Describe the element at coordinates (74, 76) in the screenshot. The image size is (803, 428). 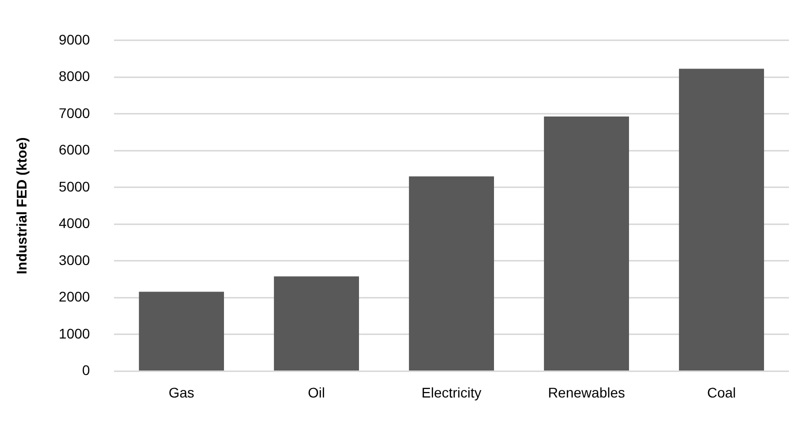
I see `y-tick-label: 8000` at that location.